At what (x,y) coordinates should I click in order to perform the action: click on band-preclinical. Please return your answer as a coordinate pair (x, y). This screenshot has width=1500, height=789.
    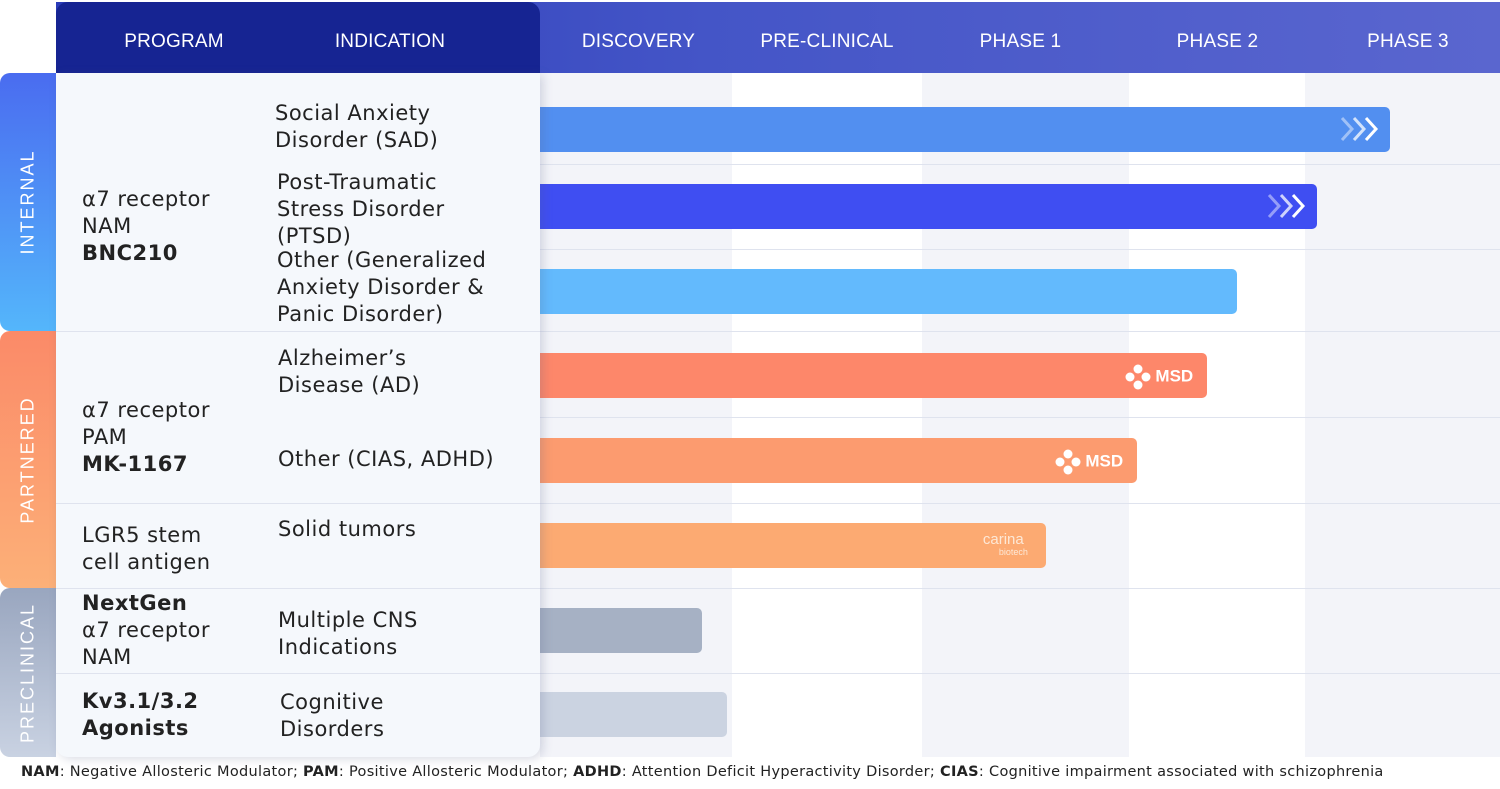
    Looking at the image, I should click on (827, 415).